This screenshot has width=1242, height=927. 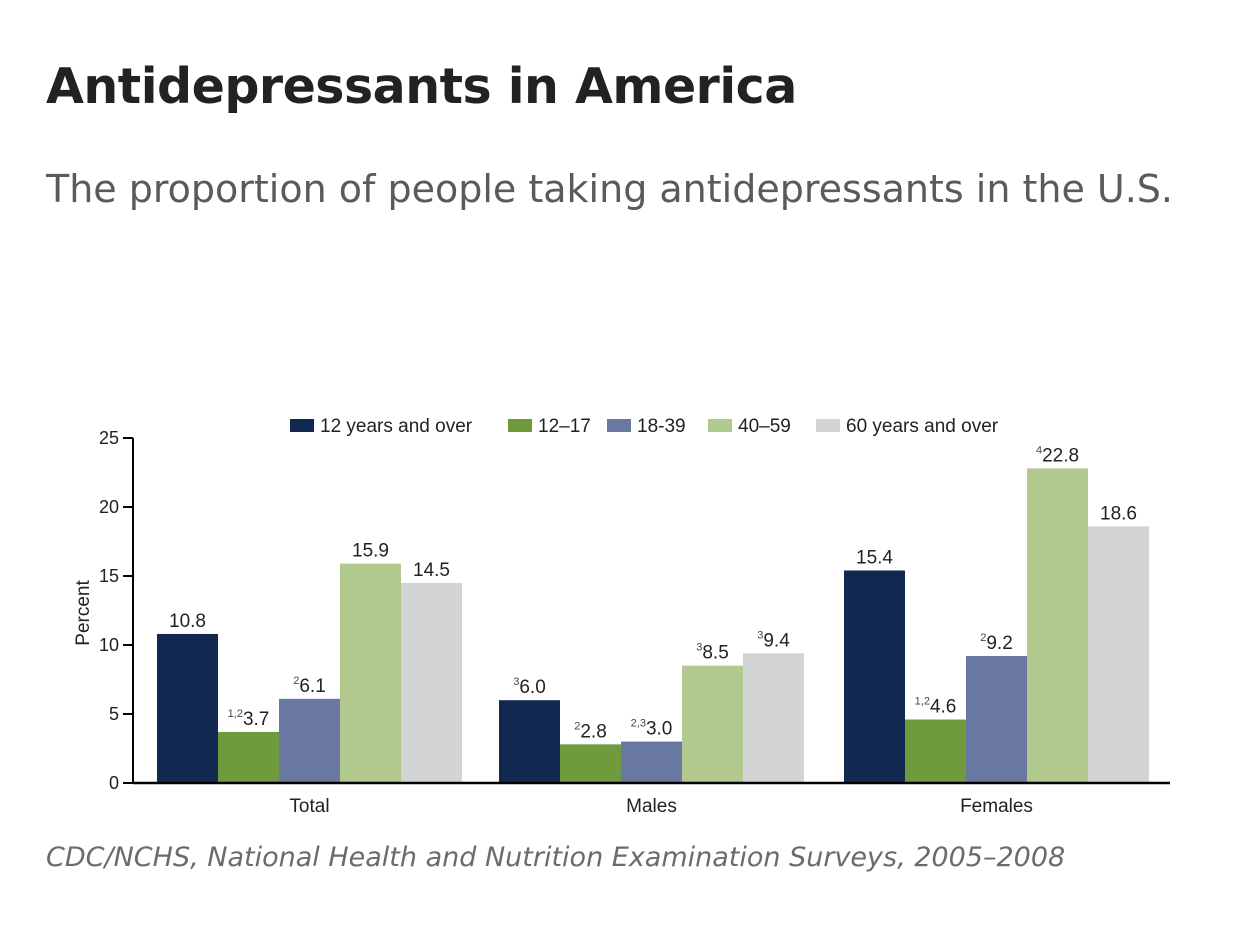 I want to click on legend-label: 60 years and over, so click(x=922, y=426).